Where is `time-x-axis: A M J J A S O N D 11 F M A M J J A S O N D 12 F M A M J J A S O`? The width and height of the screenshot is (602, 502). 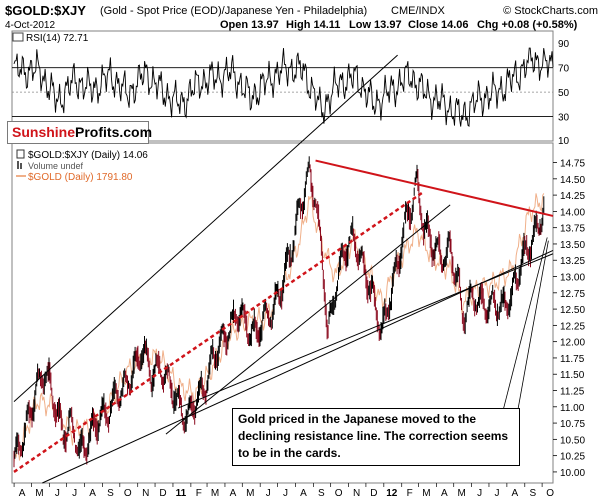
time-x-axis: A M J J A S O N D 11 F M A M J J A S O N D 12 F M A M J J A S O is located at coordinates (283, 491).